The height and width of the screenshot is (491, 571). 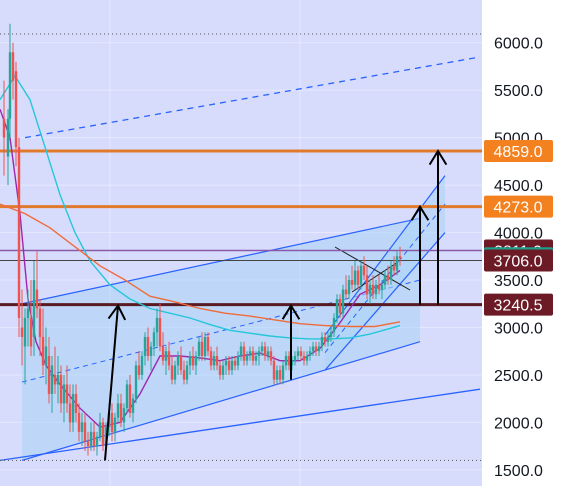 What do you see at coordinates (518, 234) in the screenshot?
I see `price-tick-label: 4000.0` at bounding box center [518, 234].